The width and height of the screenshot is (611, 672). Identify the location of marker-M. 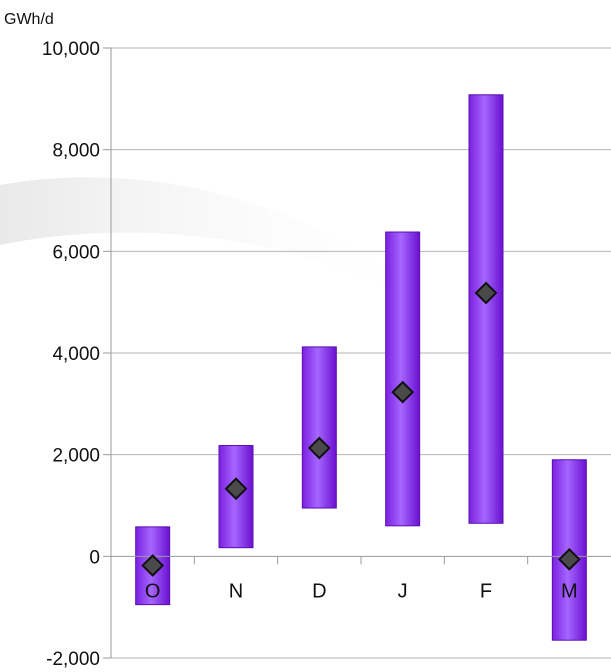
(569, 559).